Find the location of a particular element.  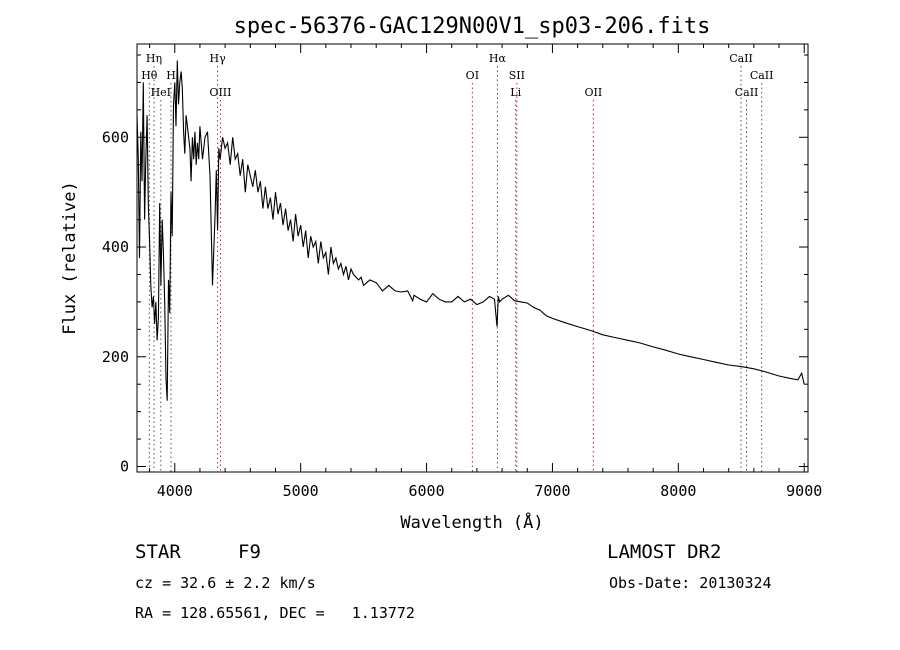

spectral-line-label: Hα is located at coordinates (498, 58).